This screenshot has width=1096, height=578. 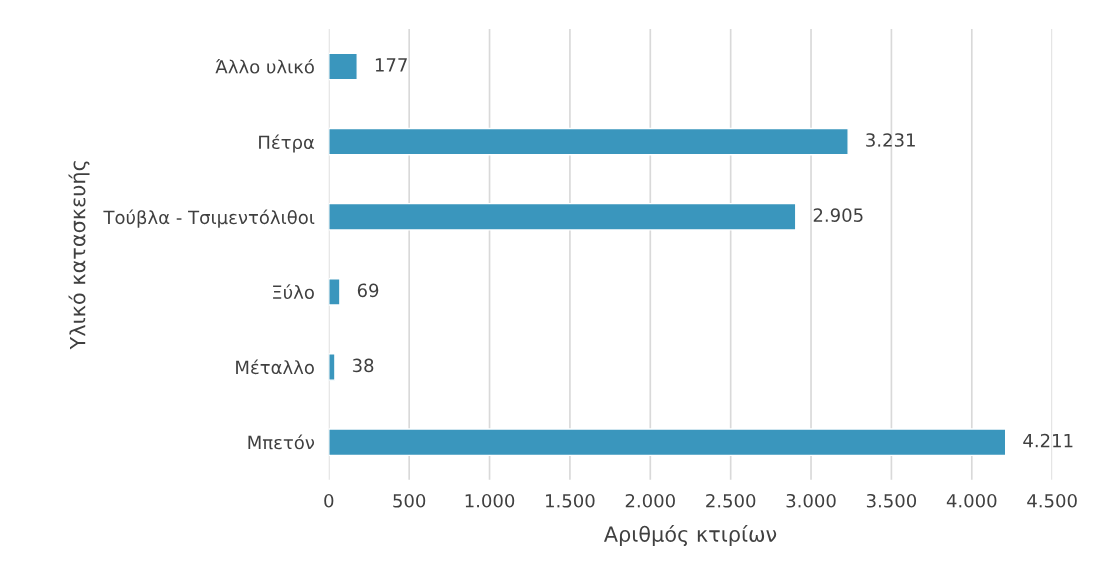 What do you see at coordinates (363, 365) in the screenshot?
I see `data-label: 38` at bounding box center [363, 365].